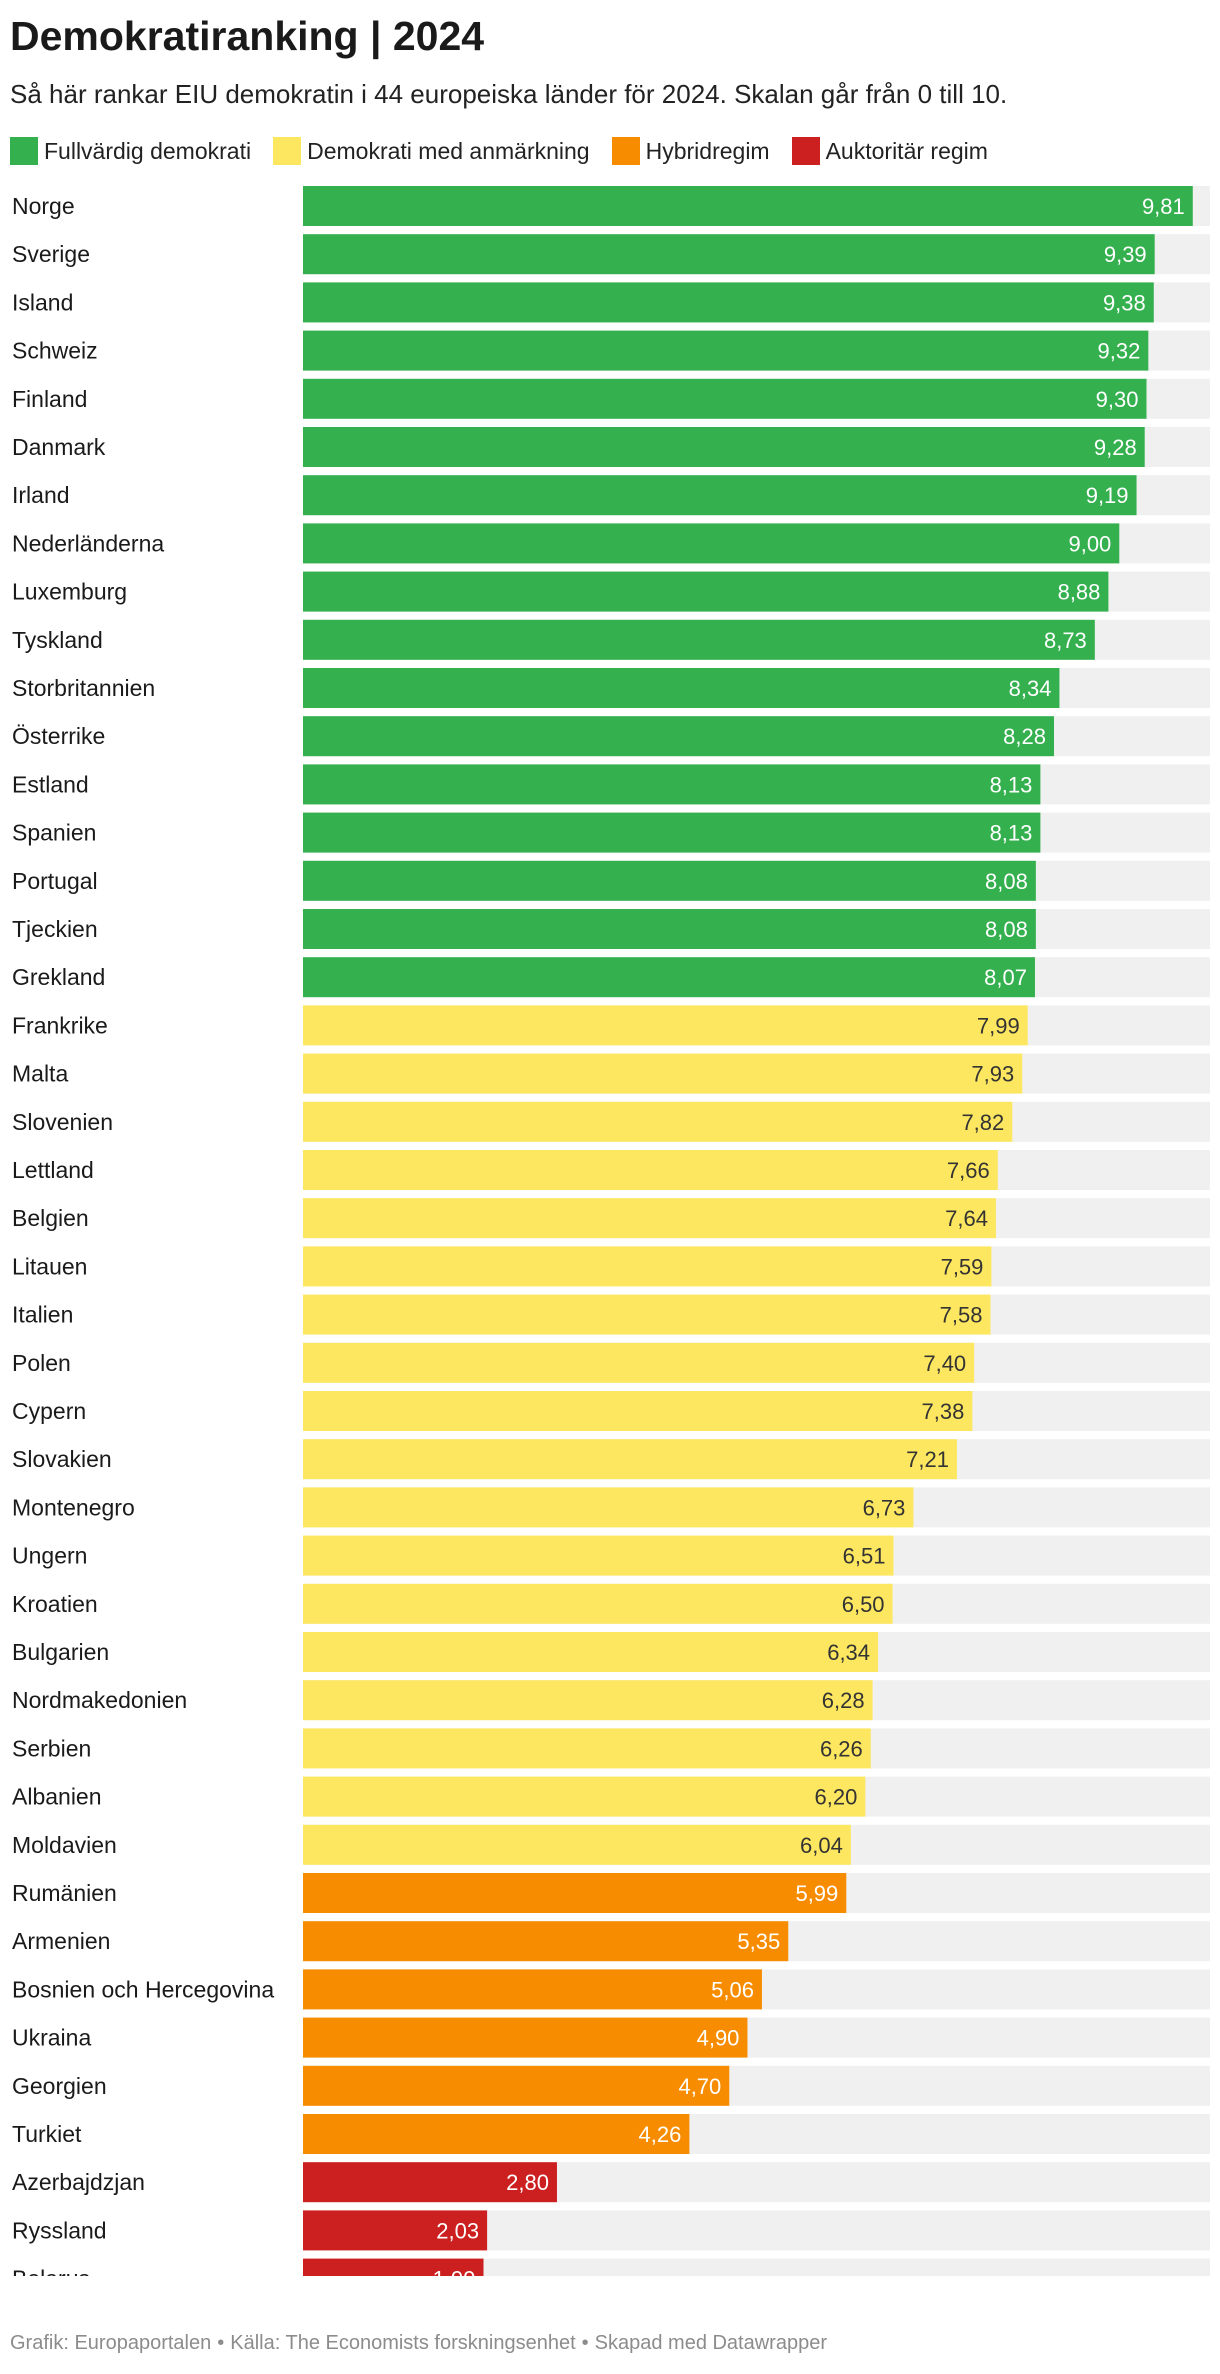 The width and height of the screenshot is (1220, 2374). What do you see at coordinates (927, 1459) in the screenshot?
I see `value-label: 7,21` at bounding box center [927, 1459].